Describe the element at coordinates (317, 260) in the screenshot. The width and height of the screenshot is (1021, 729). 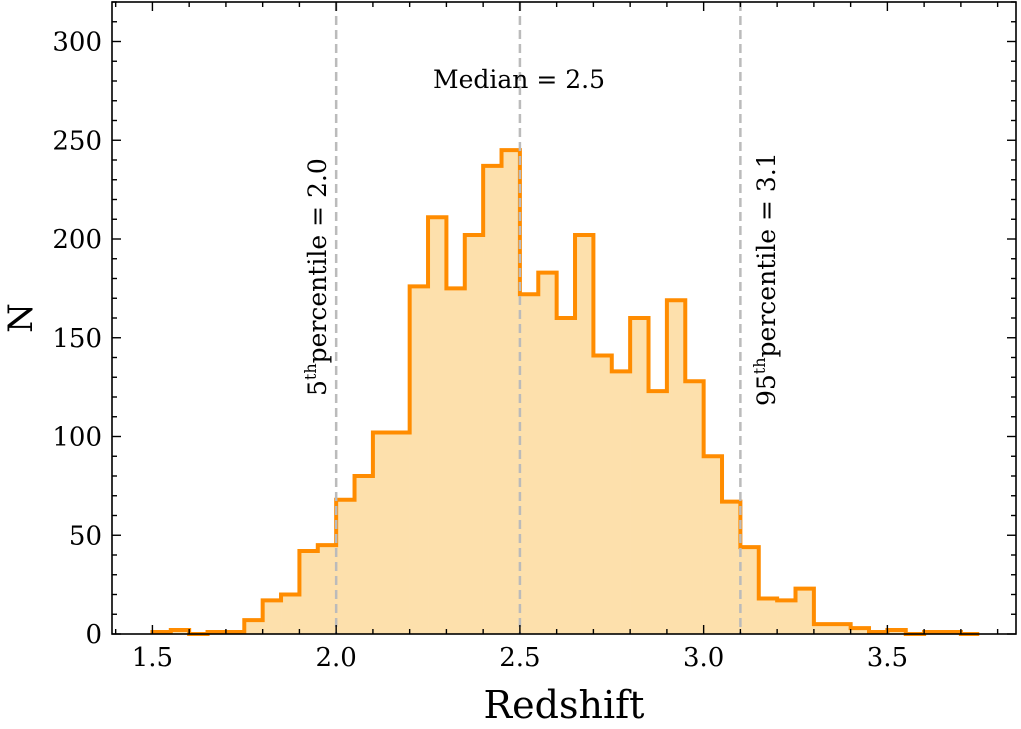
I see `p5-rest: percentile = 2.0` at that location.